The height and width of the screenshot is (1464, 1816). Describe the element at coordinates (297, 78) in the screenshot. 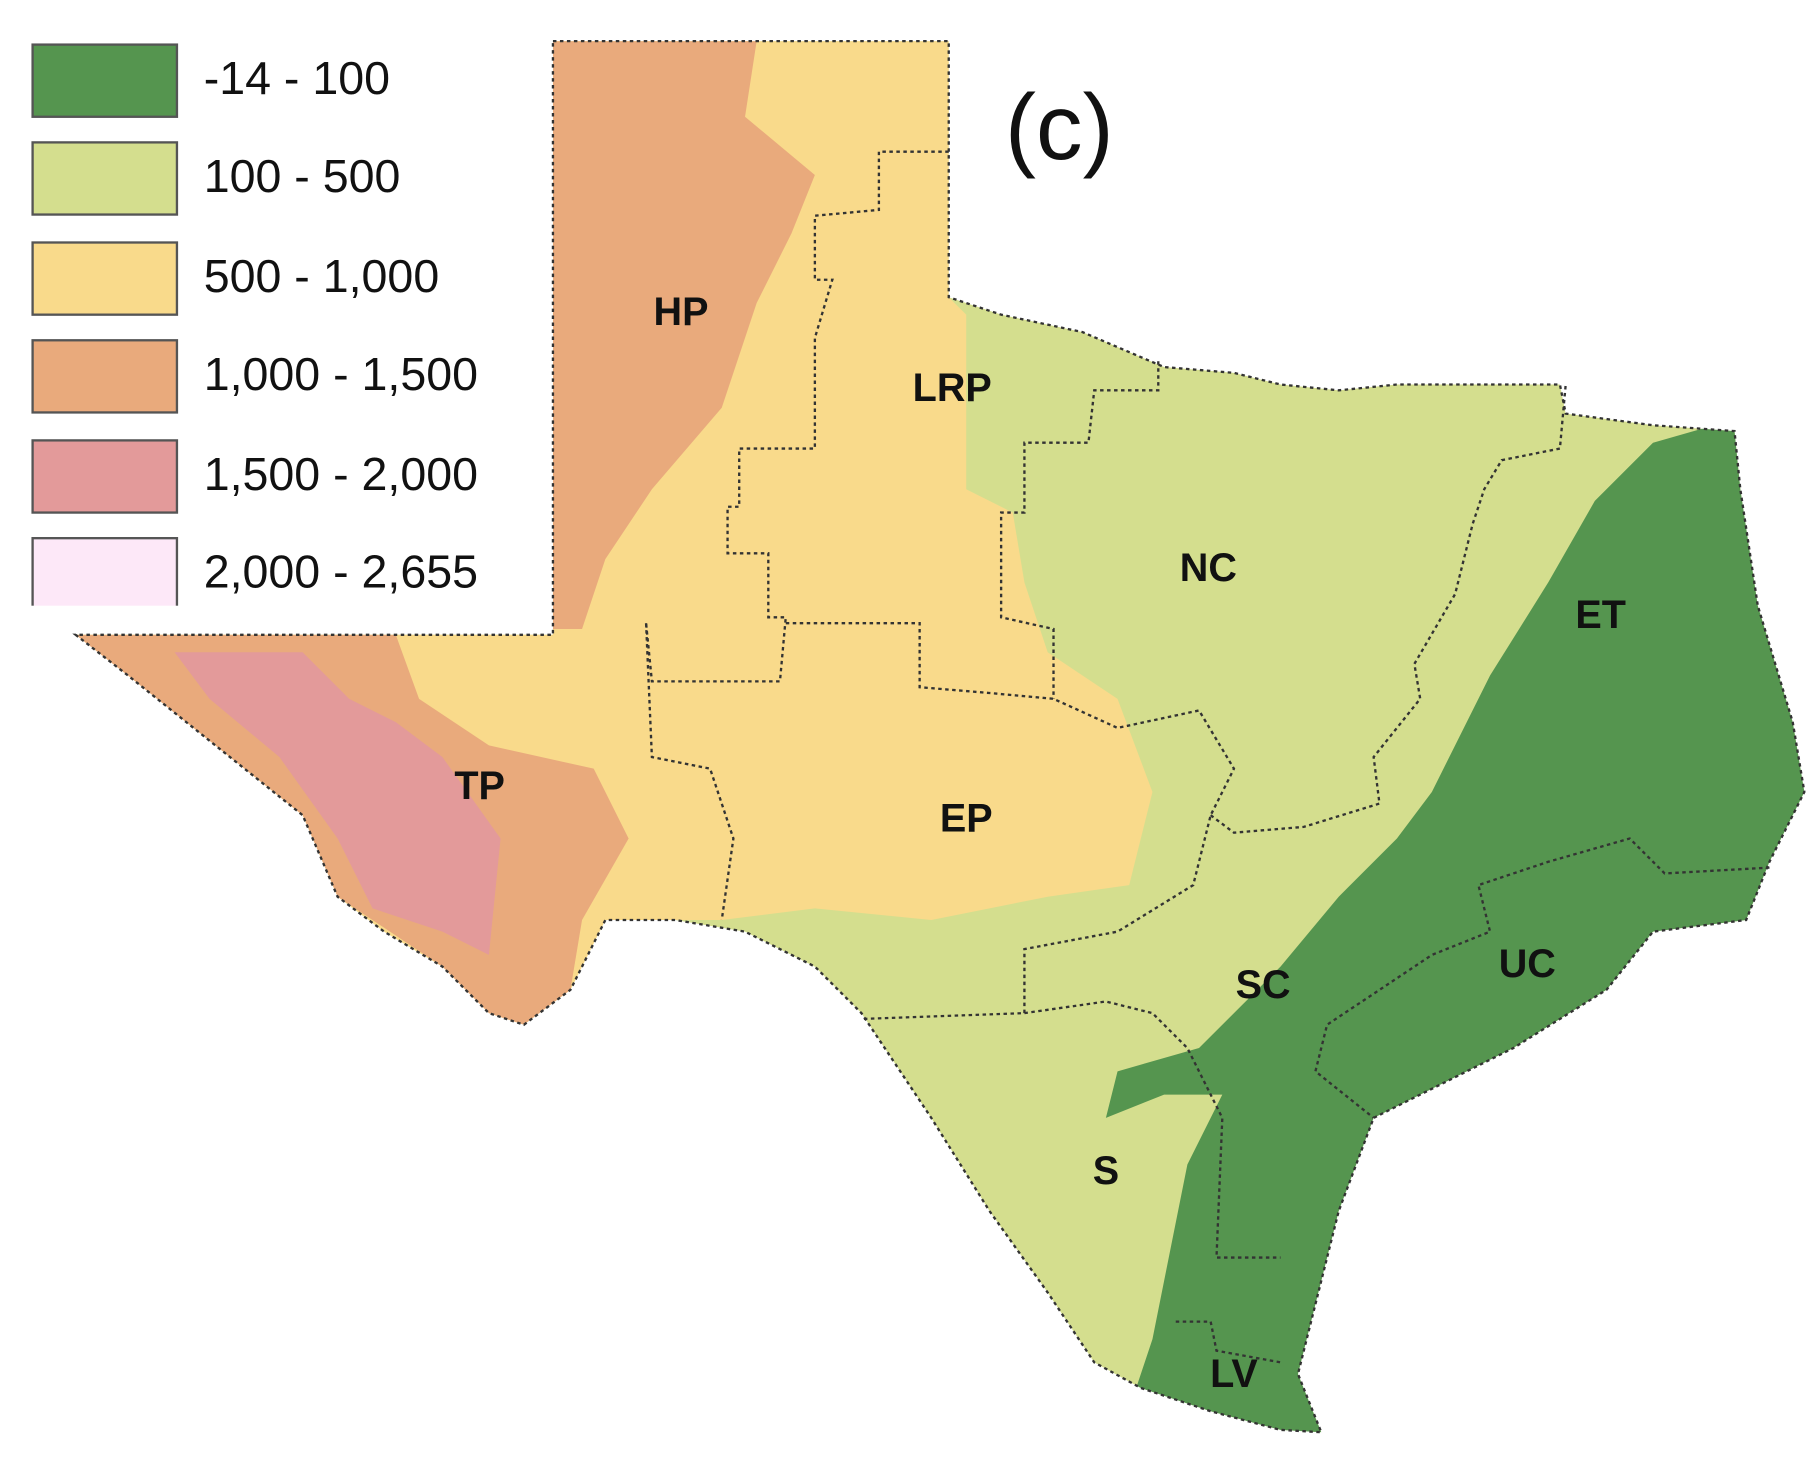

I see `legend-label: -14 - 100` at that location.